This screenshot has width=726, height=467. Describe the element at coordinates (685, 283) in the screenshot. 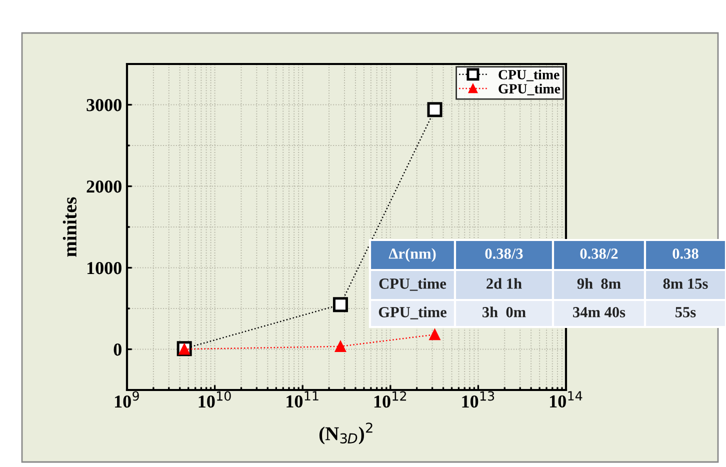

I see `text: 8m 15s` at that location.